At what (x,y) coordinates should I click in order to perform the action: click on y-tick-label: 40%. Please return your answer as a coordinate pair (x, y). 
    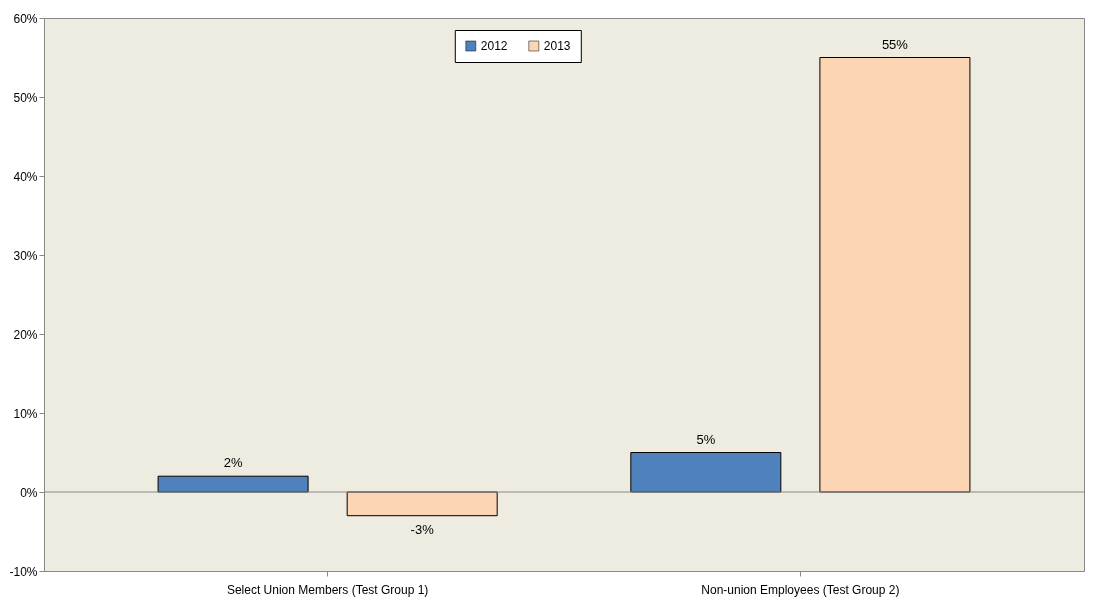
    Looking at the image, I should click on (25, 176).